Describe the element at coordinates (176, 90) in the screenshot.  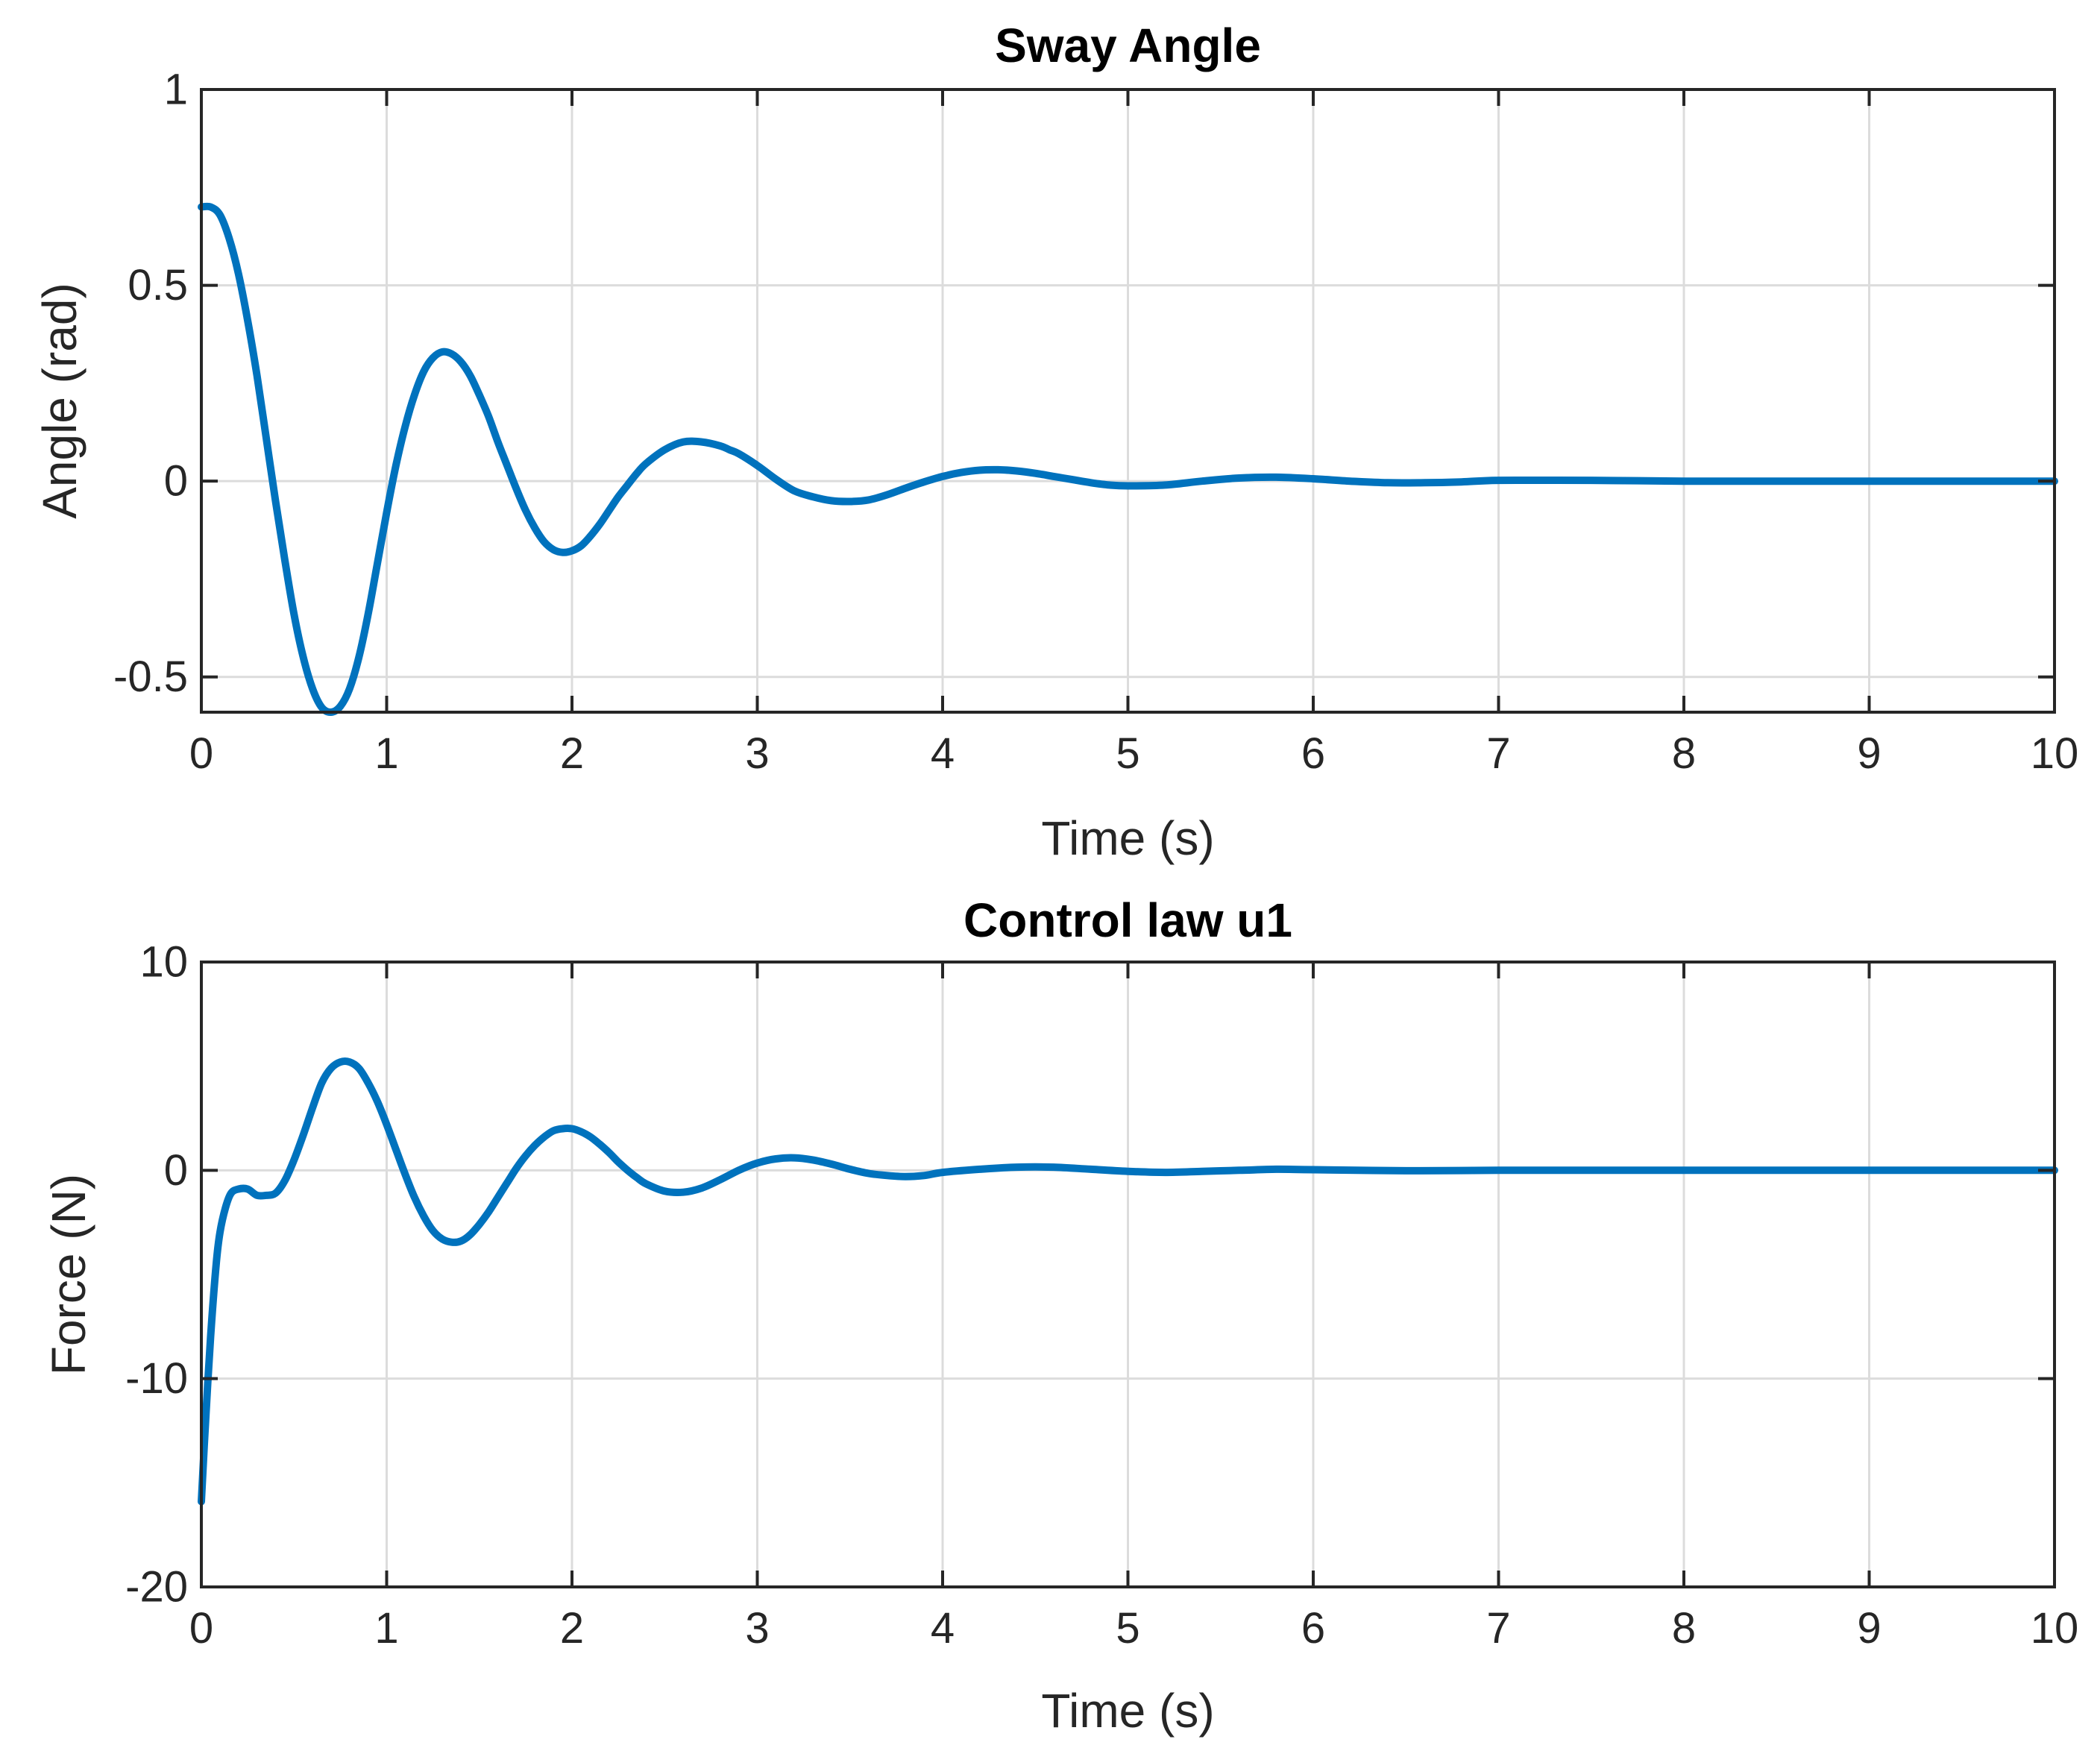
I see `y-tick-label: 1` at that location.